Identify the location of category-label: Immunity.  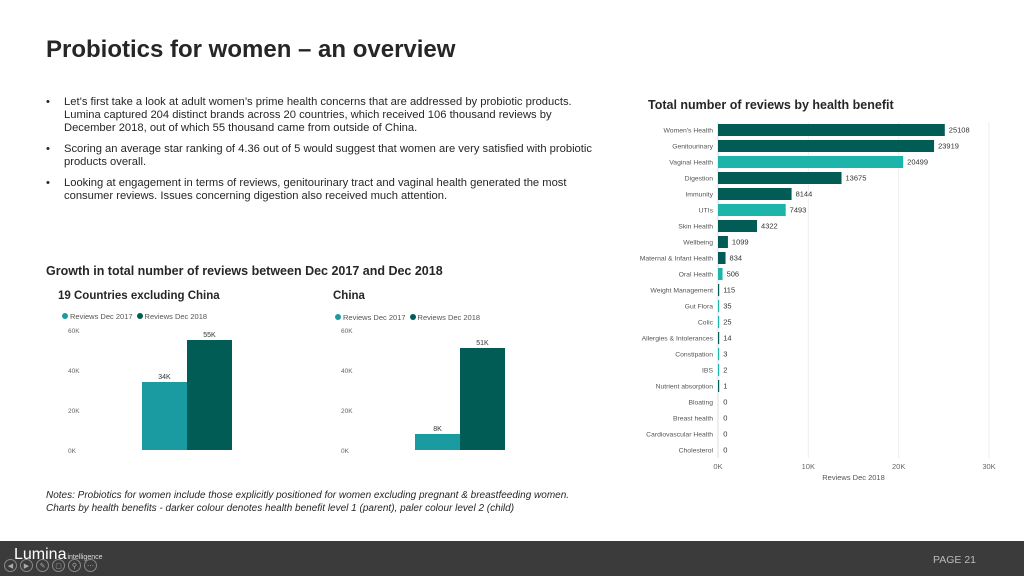
(699, 195).